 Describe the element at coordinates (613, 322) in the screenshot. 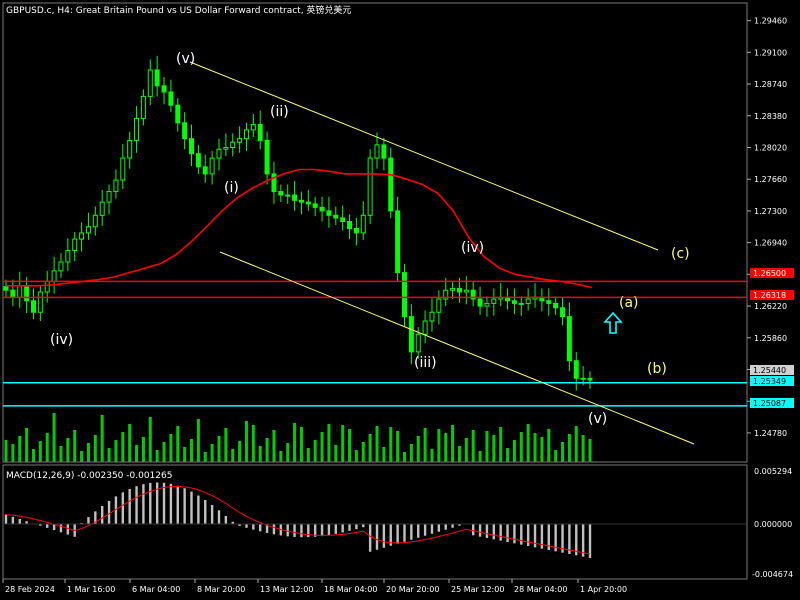

I see `up-arrow-icon` at that location.